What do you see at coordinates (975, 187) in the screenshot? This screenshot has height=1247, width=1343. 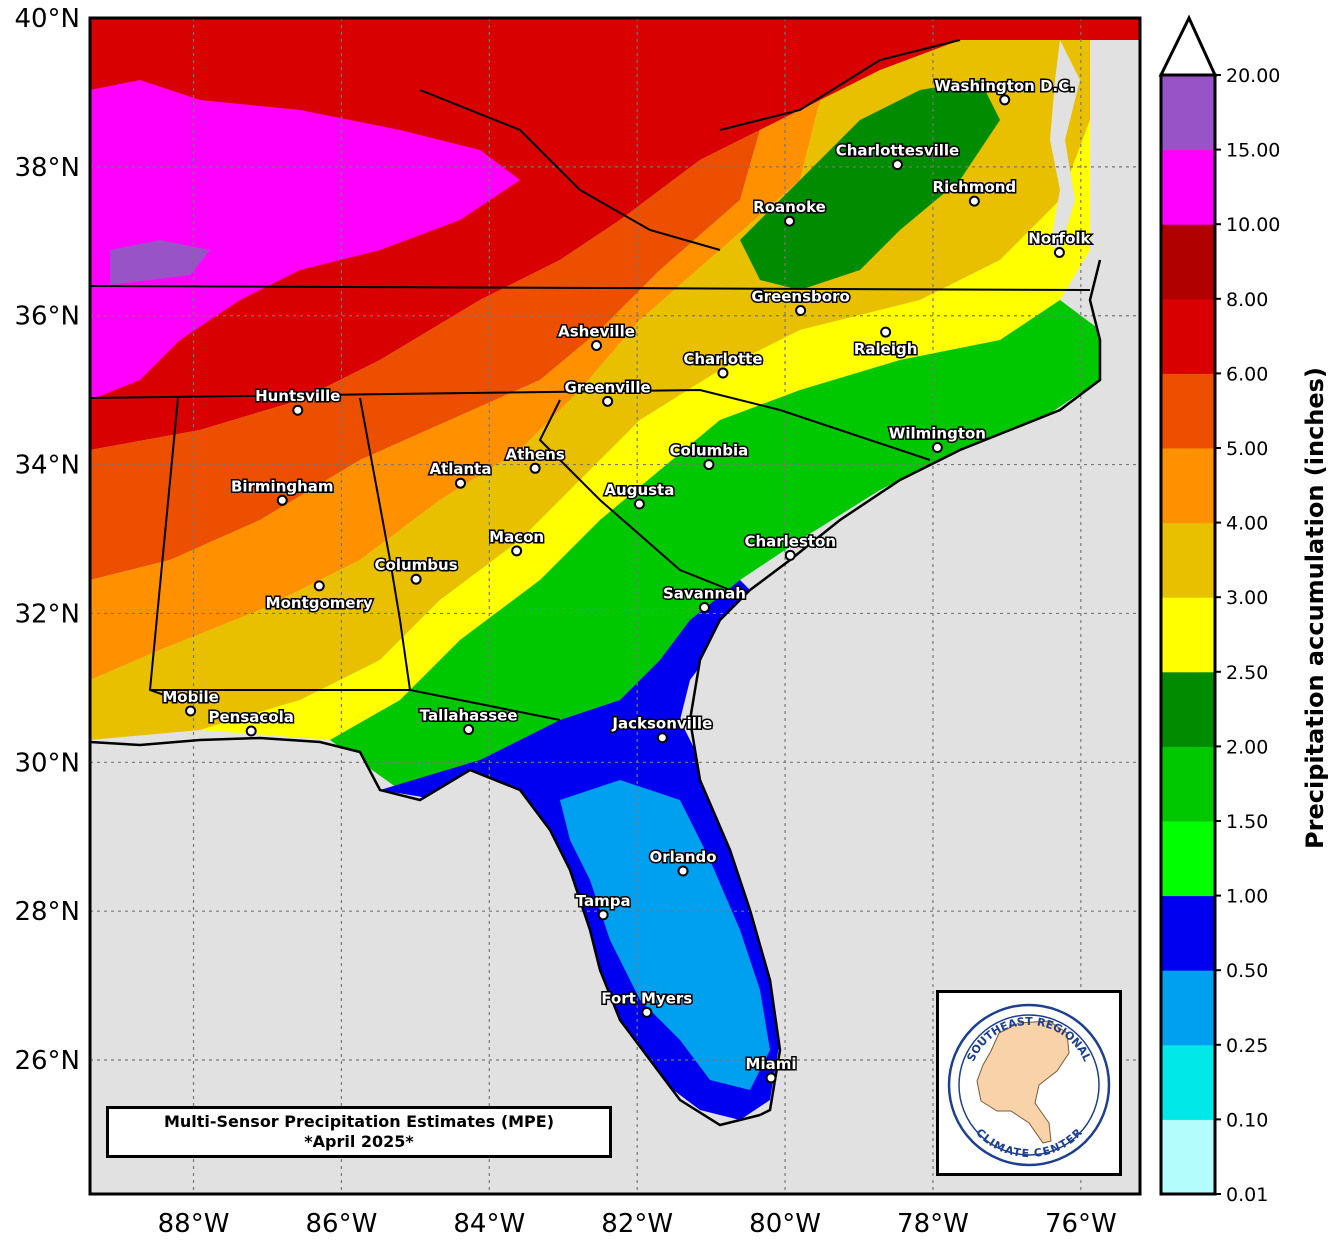 I see `city-label: Richmond` at bounding box center [975, 187].